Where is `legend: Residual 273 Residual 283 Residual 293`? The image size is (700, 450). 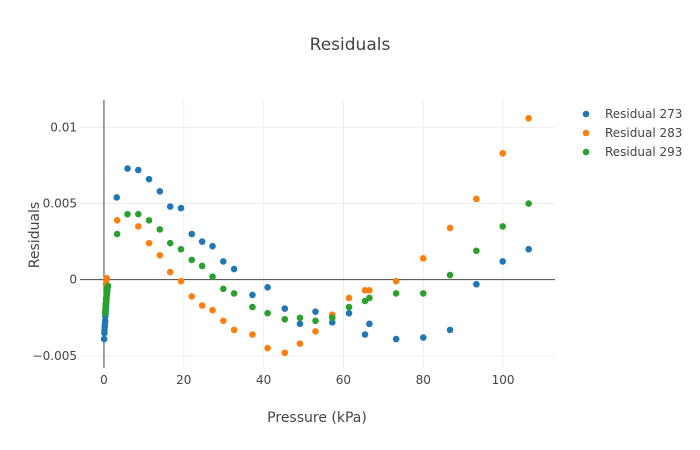 legend: Residual 273 Residual 283 Residual 293 is located at coordinates (632, 133).